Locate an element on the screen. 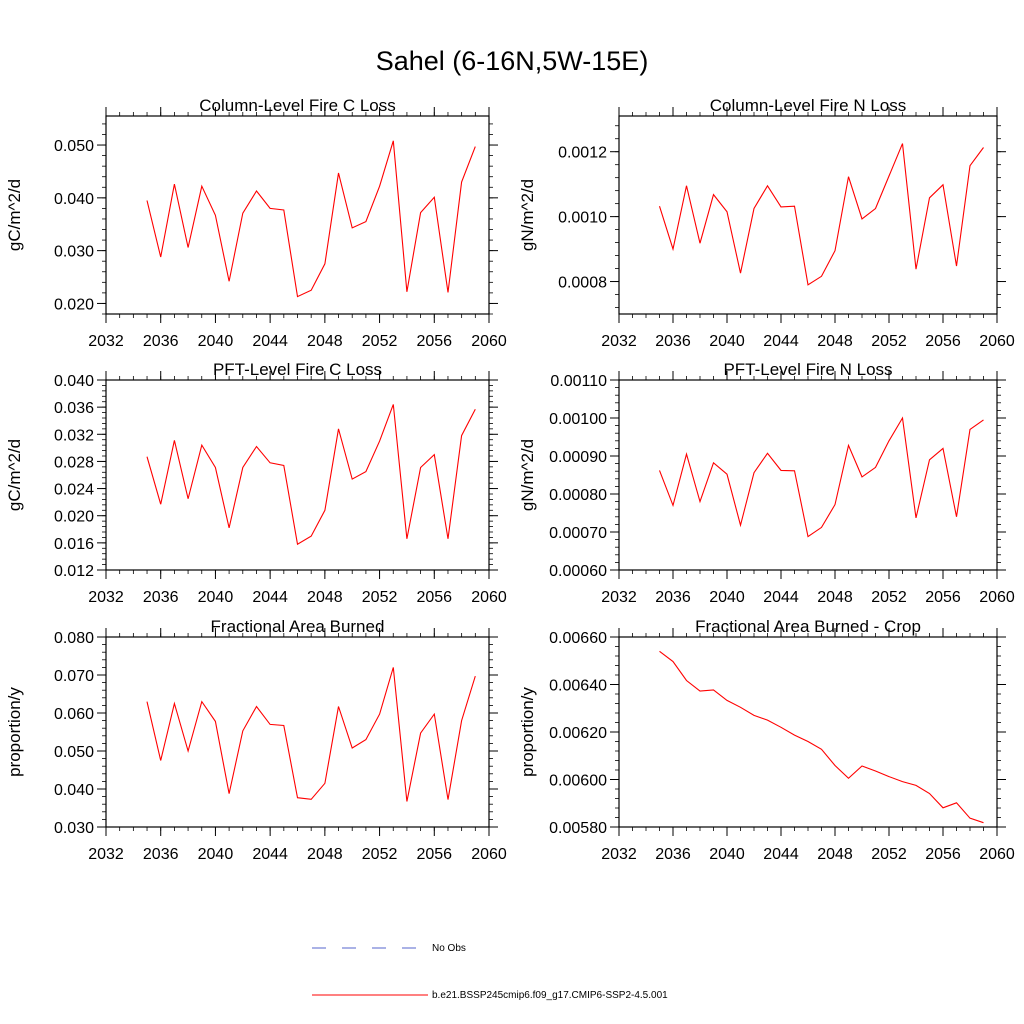 This screenshot has width=1024, height=1024. chart-title: Fractional Area Burned - Crop is located at coordinates (808, 626).